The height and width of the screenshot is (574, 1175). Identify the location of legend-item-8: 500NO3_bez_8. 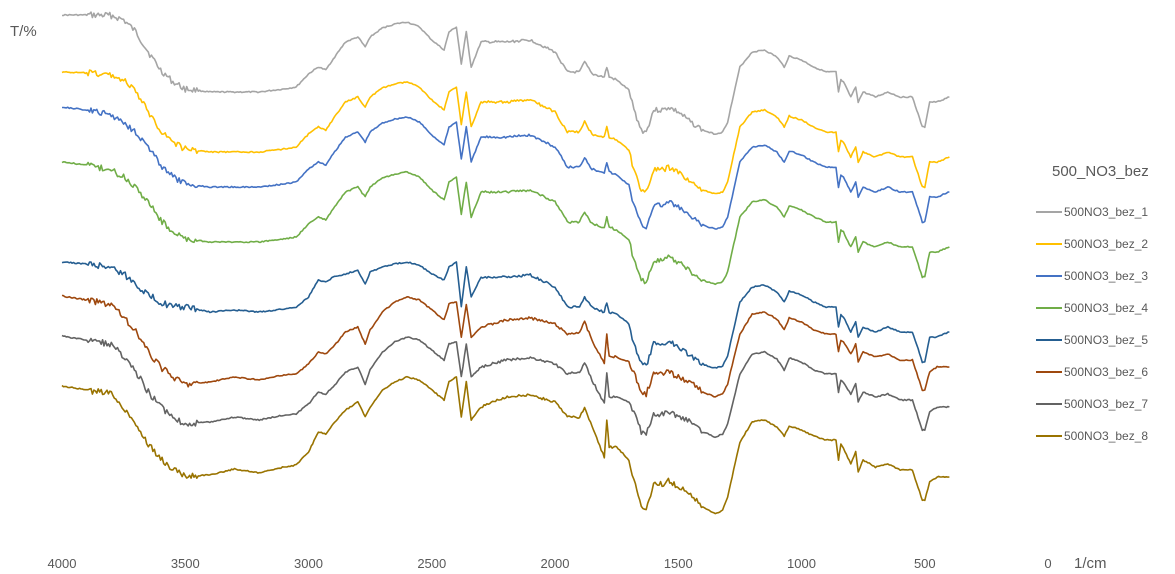
(1092, 436).